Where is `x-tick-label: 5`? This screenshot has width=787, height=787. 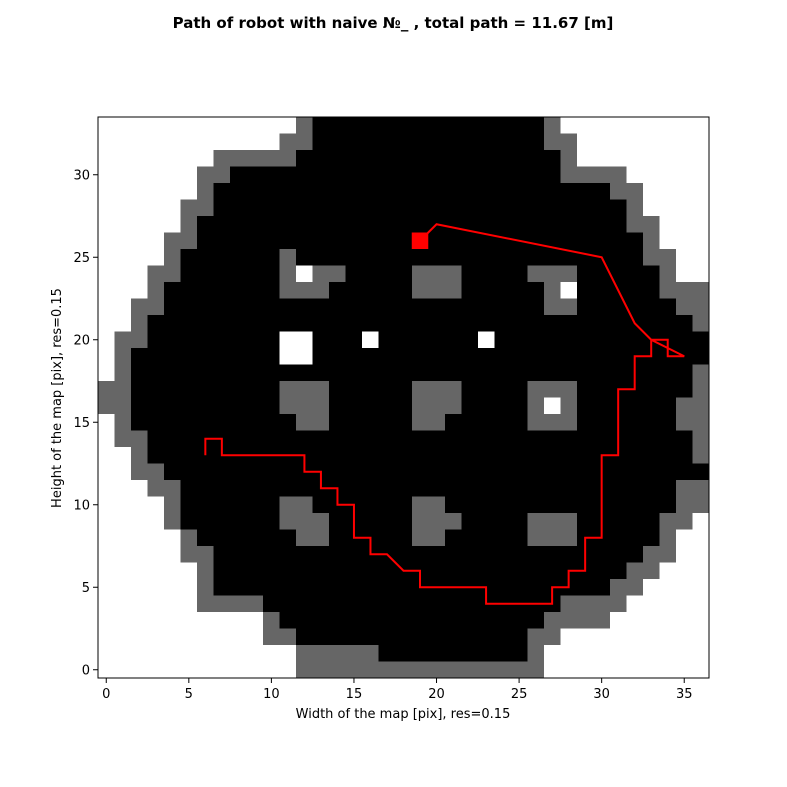
x-tick-label: 5 is located at coordinates (189, 694).